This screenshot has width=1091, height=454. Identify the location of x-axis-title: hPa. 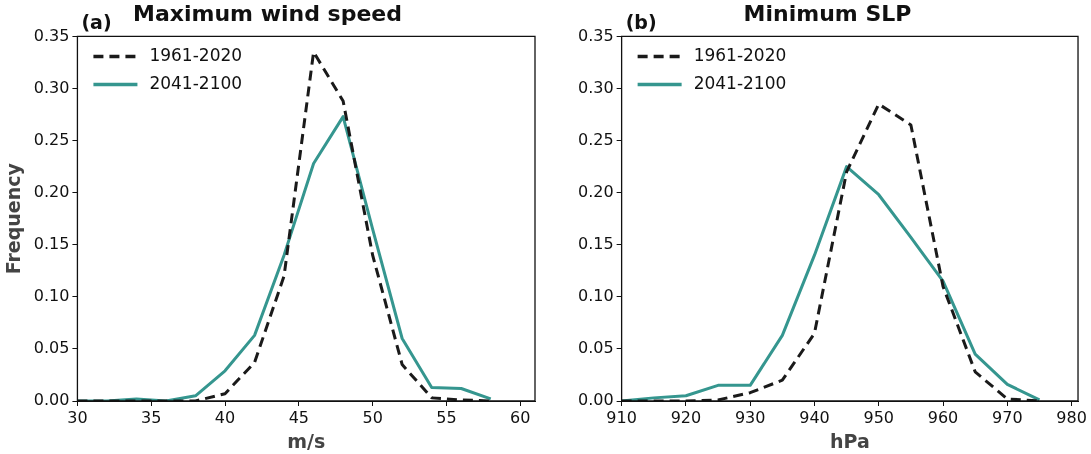
(849, 440).